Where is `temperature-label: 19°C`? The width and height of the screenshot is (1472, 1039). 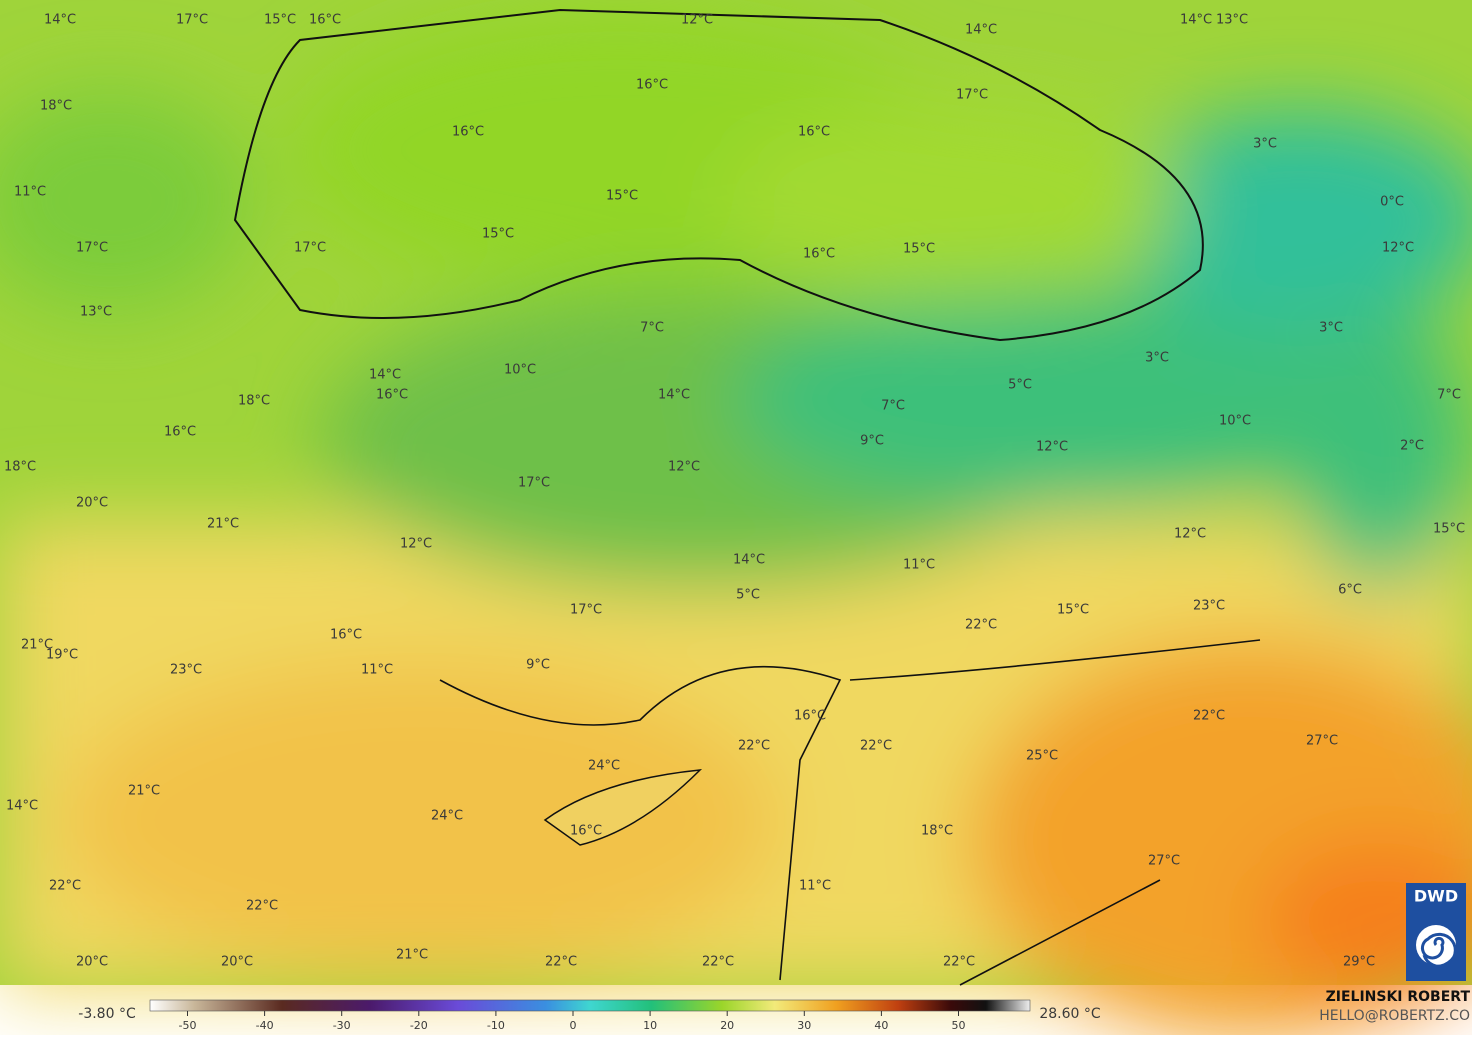
temperature-label: 19°C is located at coordinates (62, 655).